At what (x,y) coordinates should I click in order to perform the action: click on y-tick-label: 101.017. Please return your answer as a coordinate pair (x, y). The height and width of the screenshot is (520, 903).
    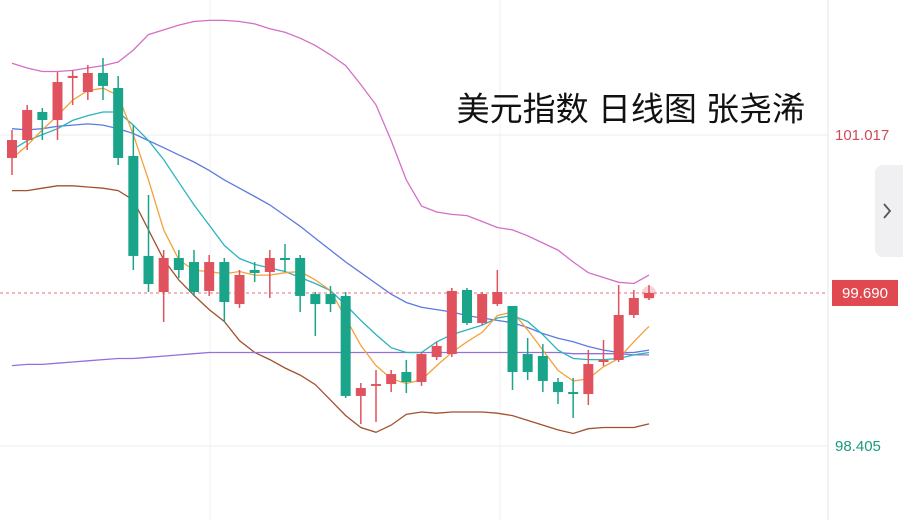
    Looking at the image, I should click on (862, 135).